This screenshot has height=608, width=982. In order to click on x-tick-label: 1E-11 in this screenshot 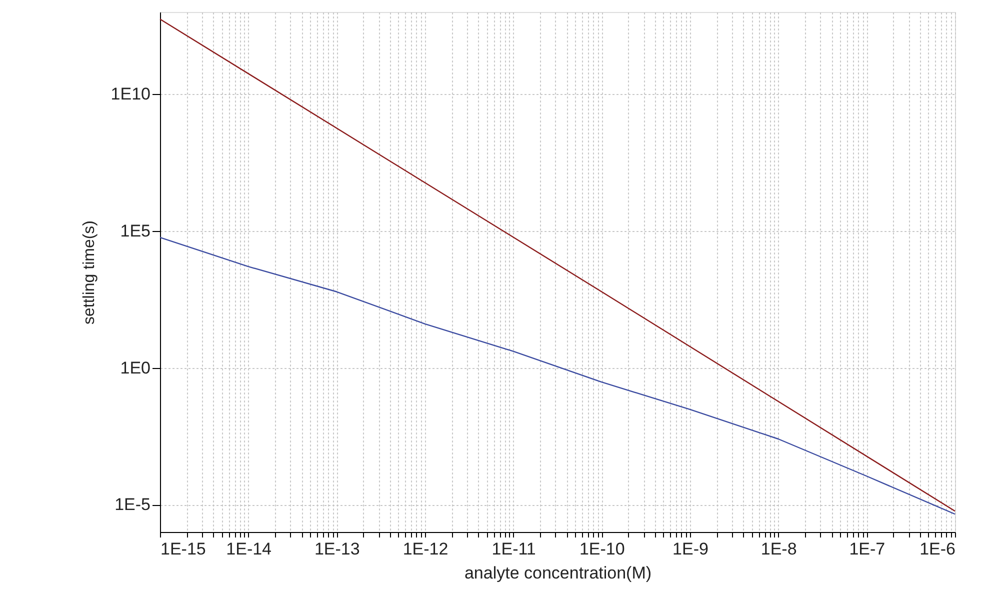, I will do `click(514, 549)`.